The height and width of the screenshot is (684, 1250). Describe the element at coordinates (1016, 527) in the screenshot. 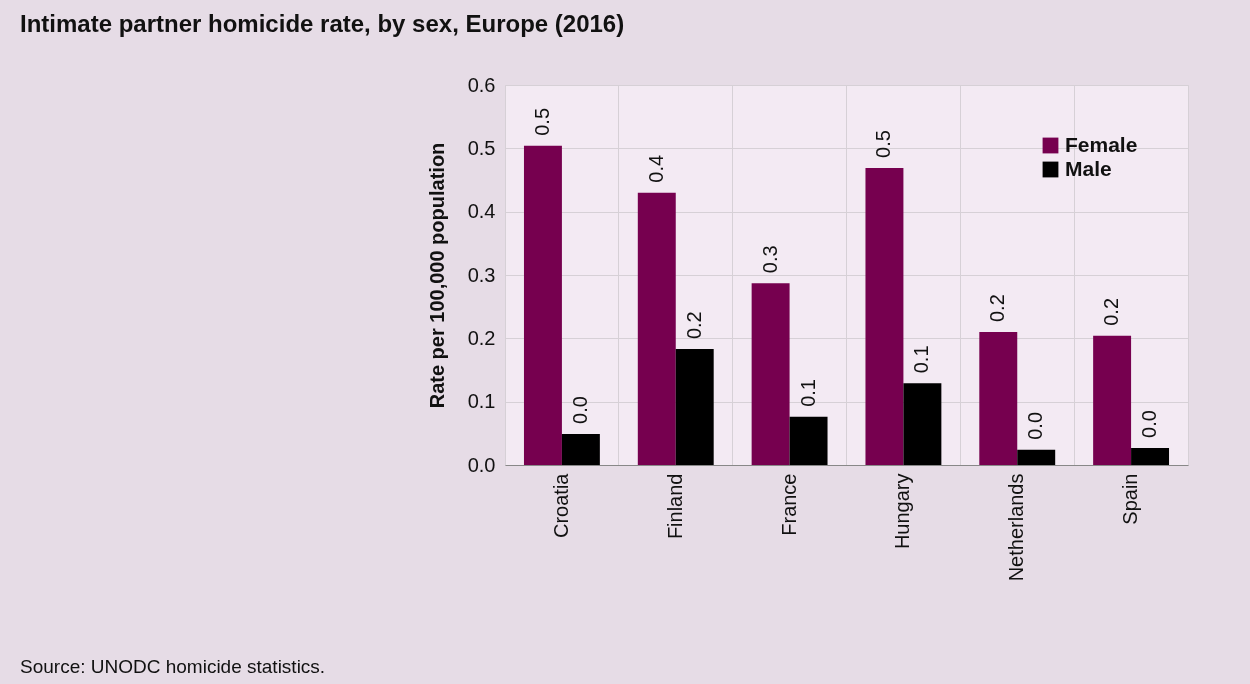

I see `x-tick-label: Netherlands` at that location.